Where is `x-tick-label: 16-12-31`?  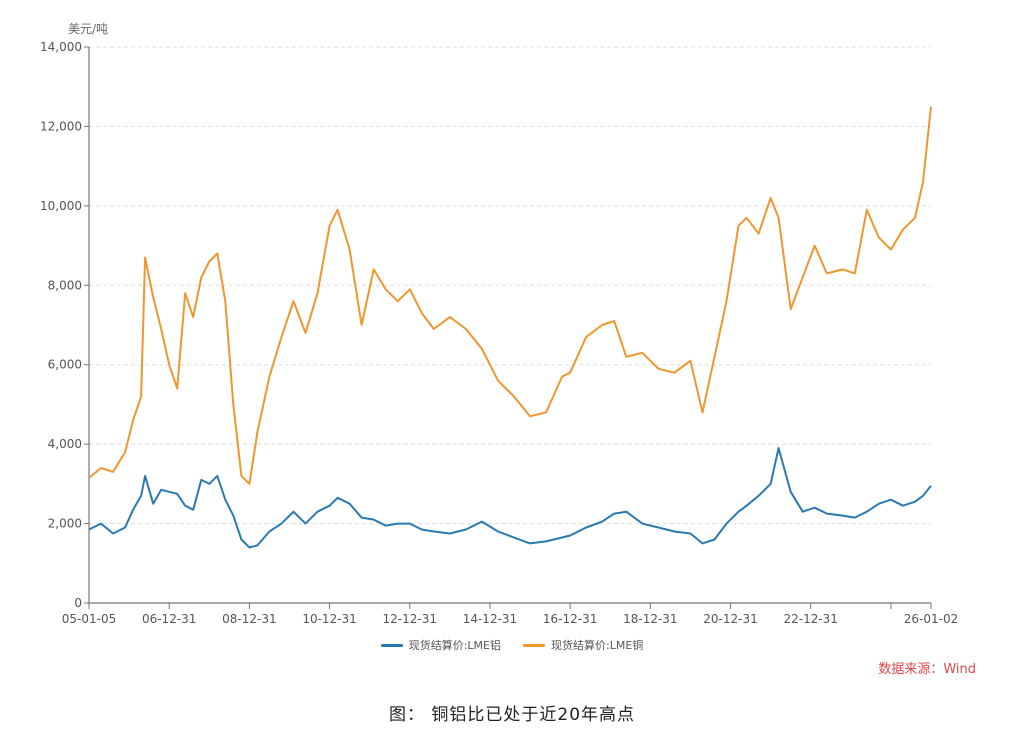
x-tick-label: 16-12-31 is located at coordinates (570, 619).